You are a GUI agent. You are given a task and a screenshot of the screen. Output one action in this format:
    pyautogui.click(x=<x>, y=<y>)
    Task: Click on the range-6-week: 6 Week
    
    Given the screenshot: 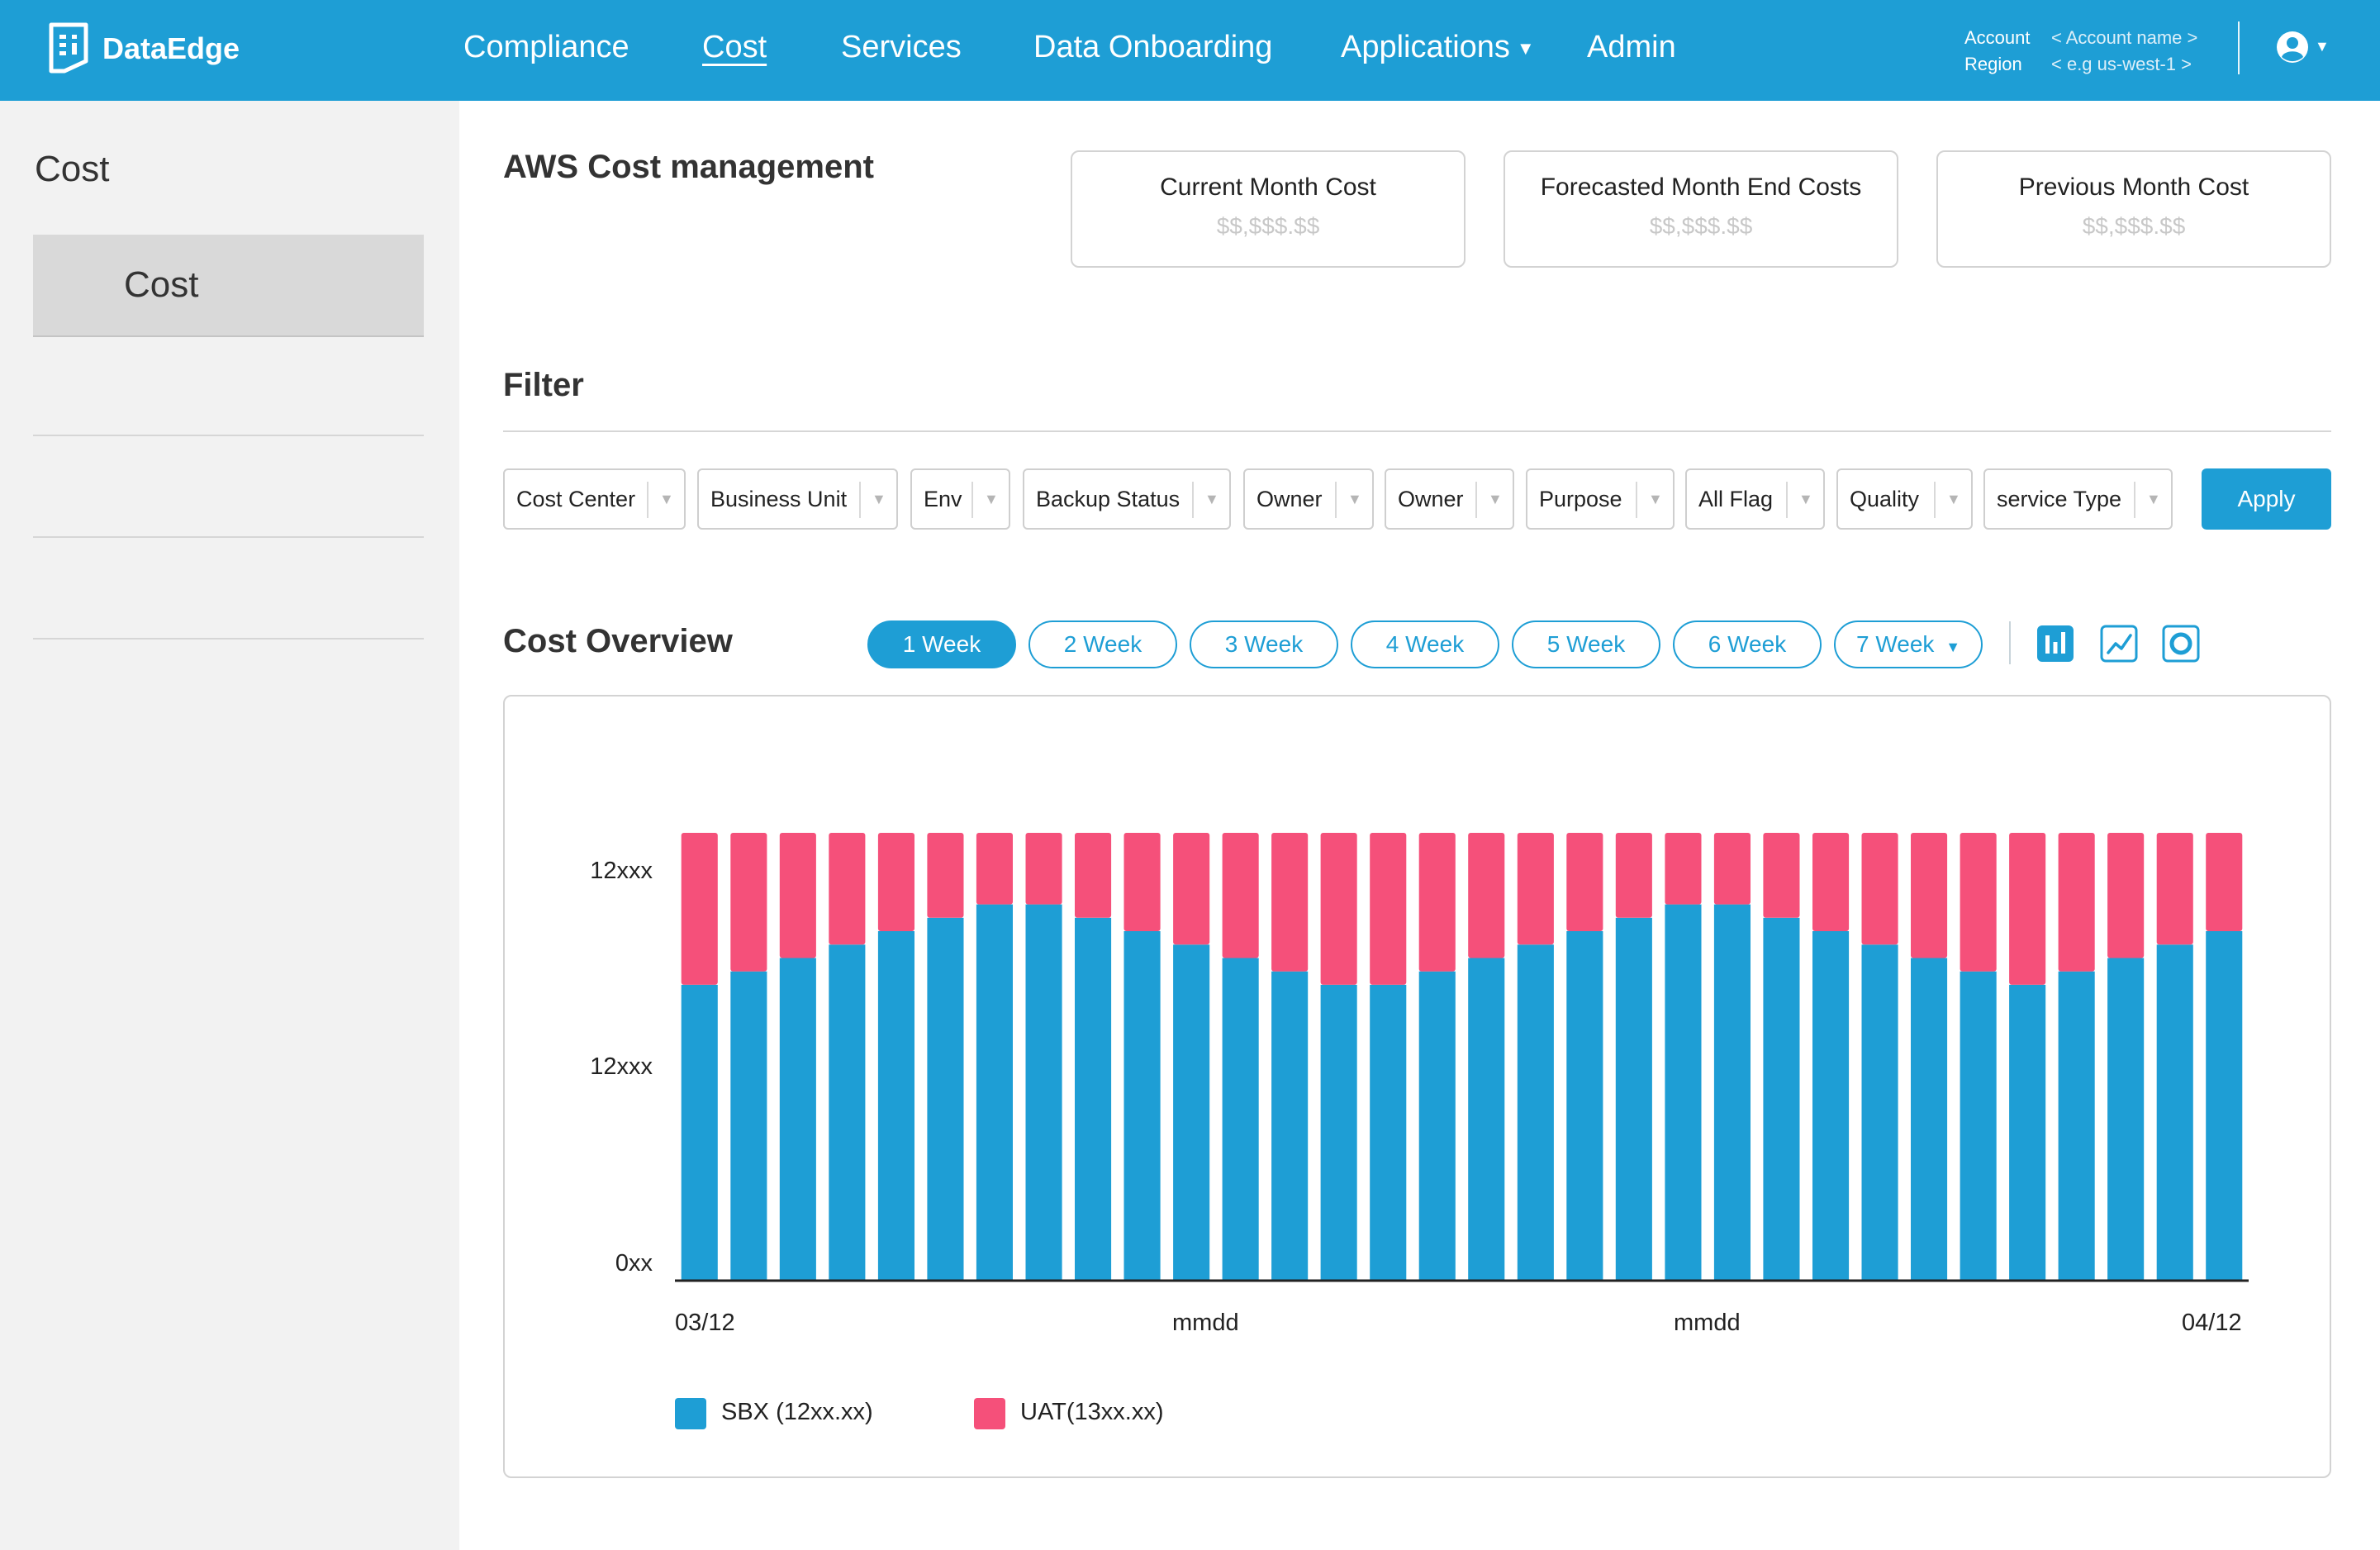 What is the action you would take?
    pyautogui.click(x=1747, y=644)
    